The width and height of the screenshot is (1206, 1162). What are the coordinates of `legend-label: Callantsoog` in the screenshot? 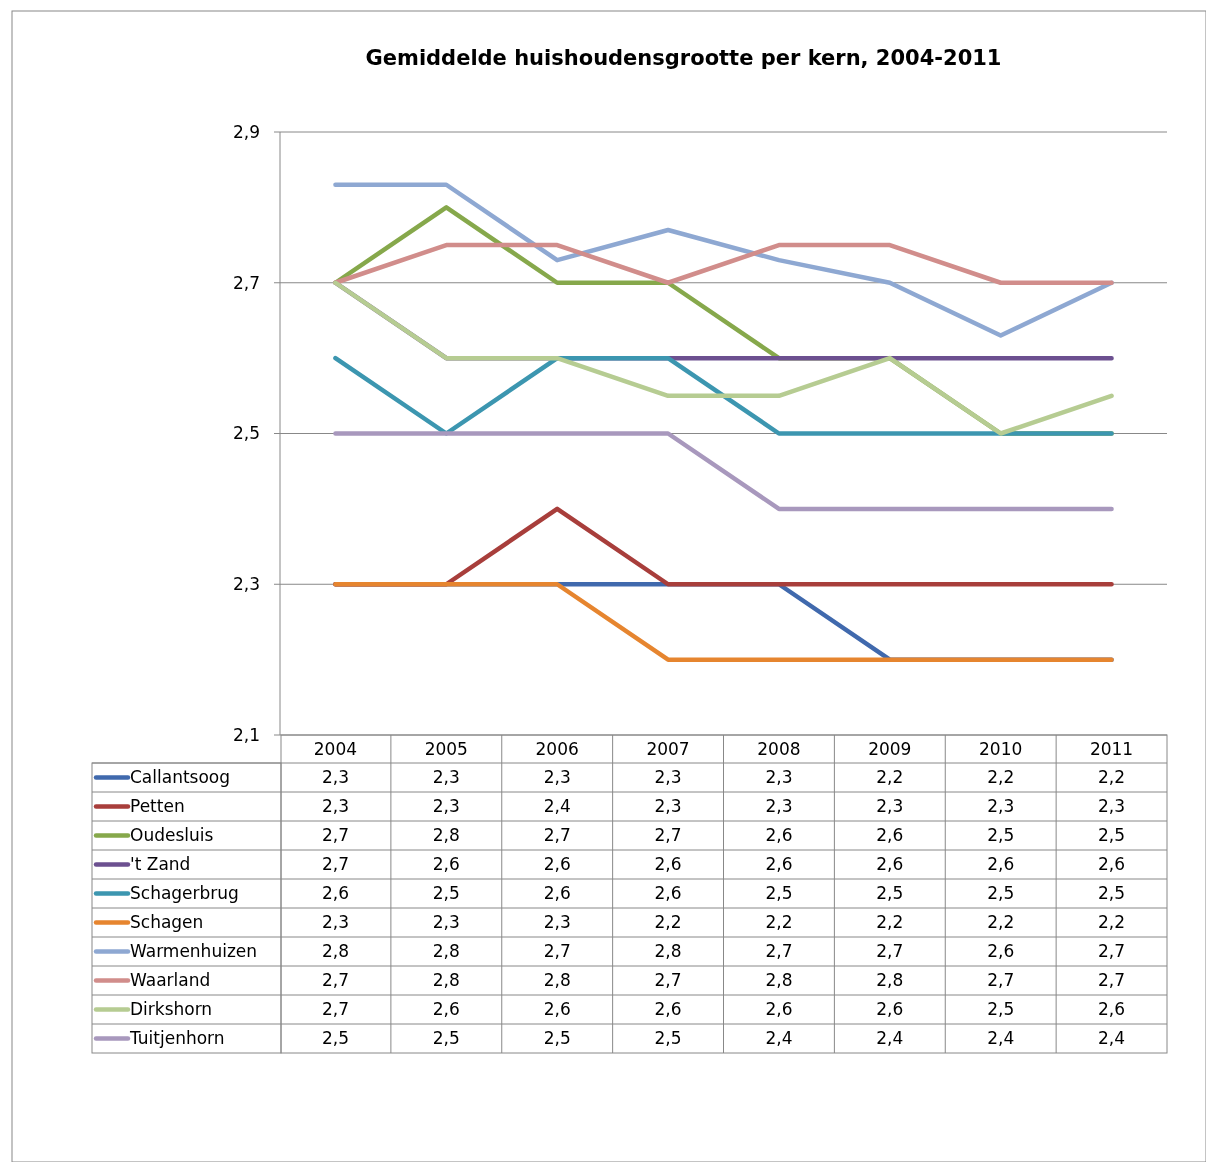 It's located at (180, 777).